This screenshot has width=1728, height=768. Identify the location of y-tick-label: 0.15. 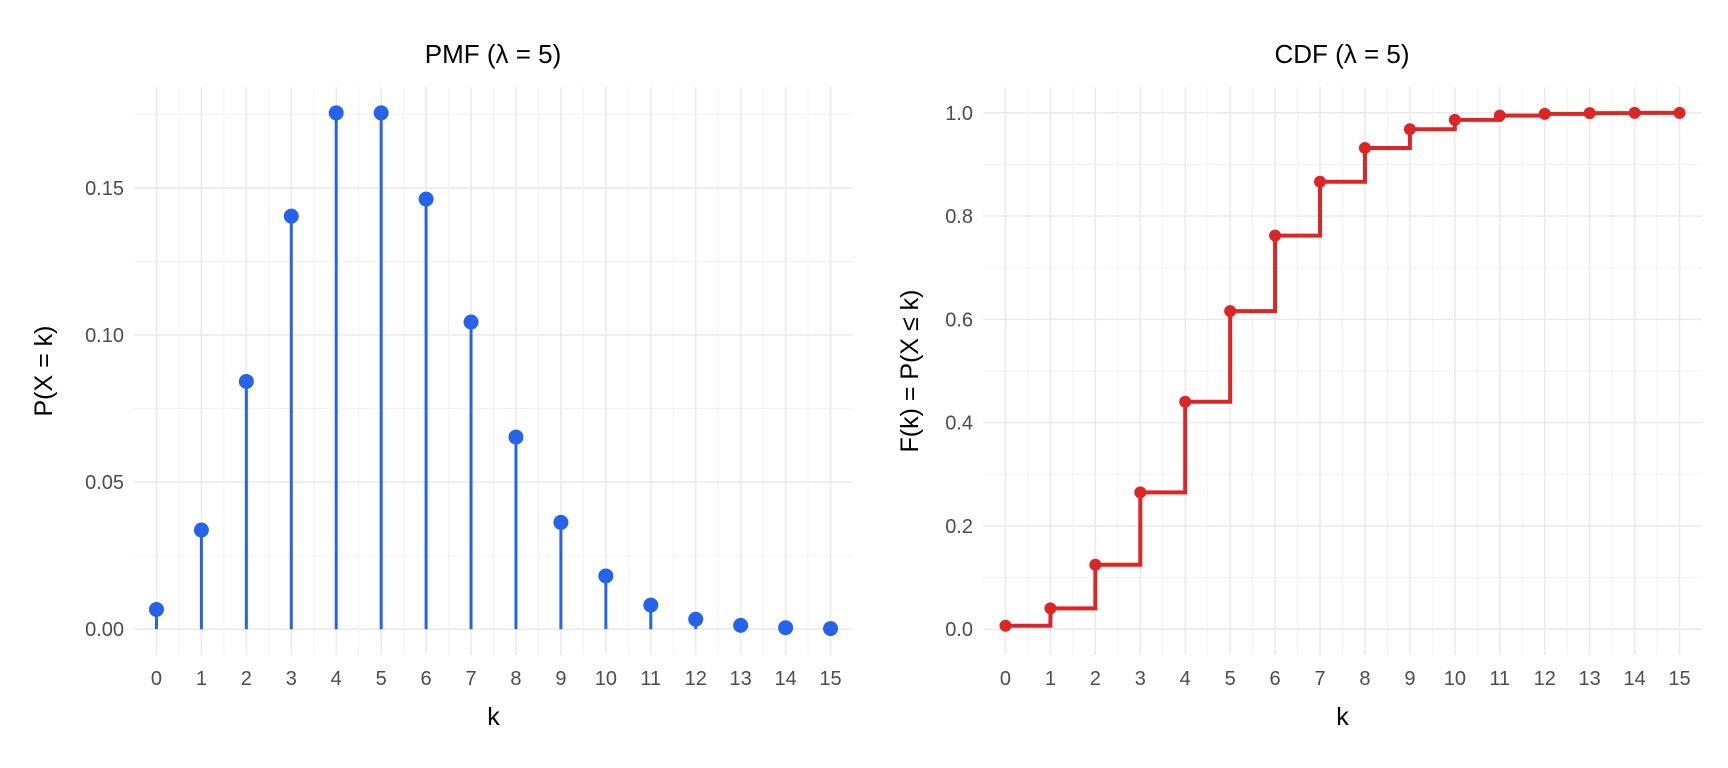
(104, 189).